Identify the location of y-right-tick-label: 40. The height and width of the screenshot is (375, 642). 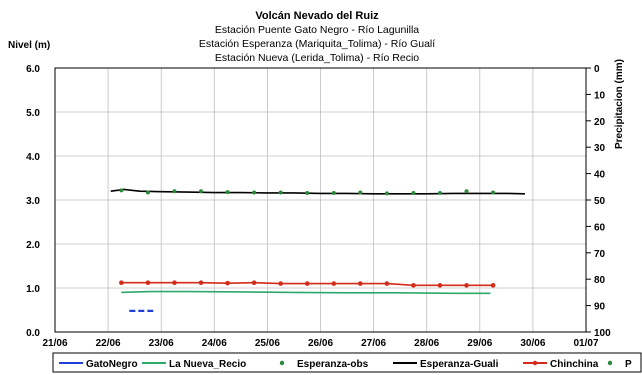
(600, 175).